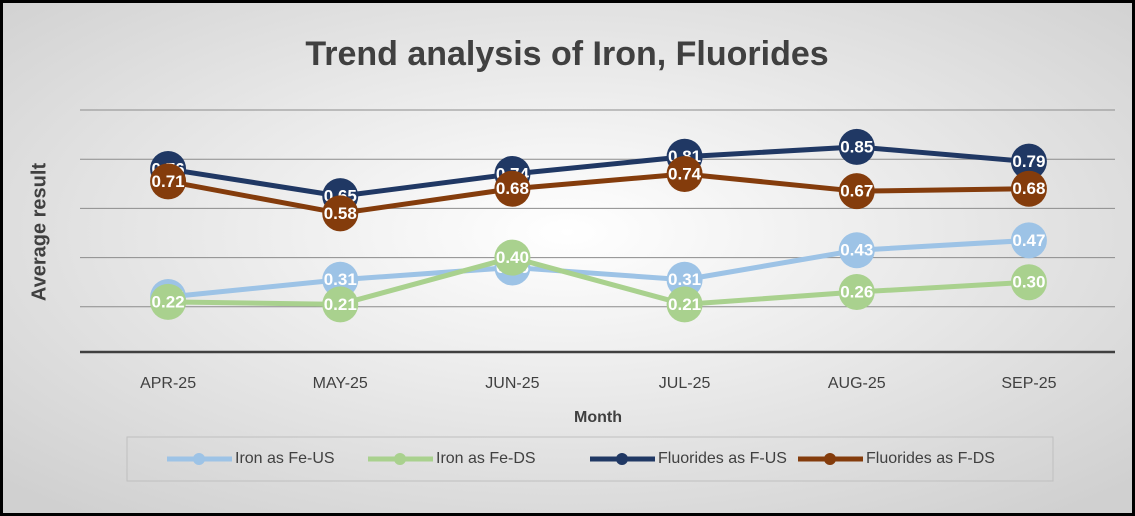 This screenshot has width=1135, height=516. I want to click on data-label: 0.74, so click(685, 173).